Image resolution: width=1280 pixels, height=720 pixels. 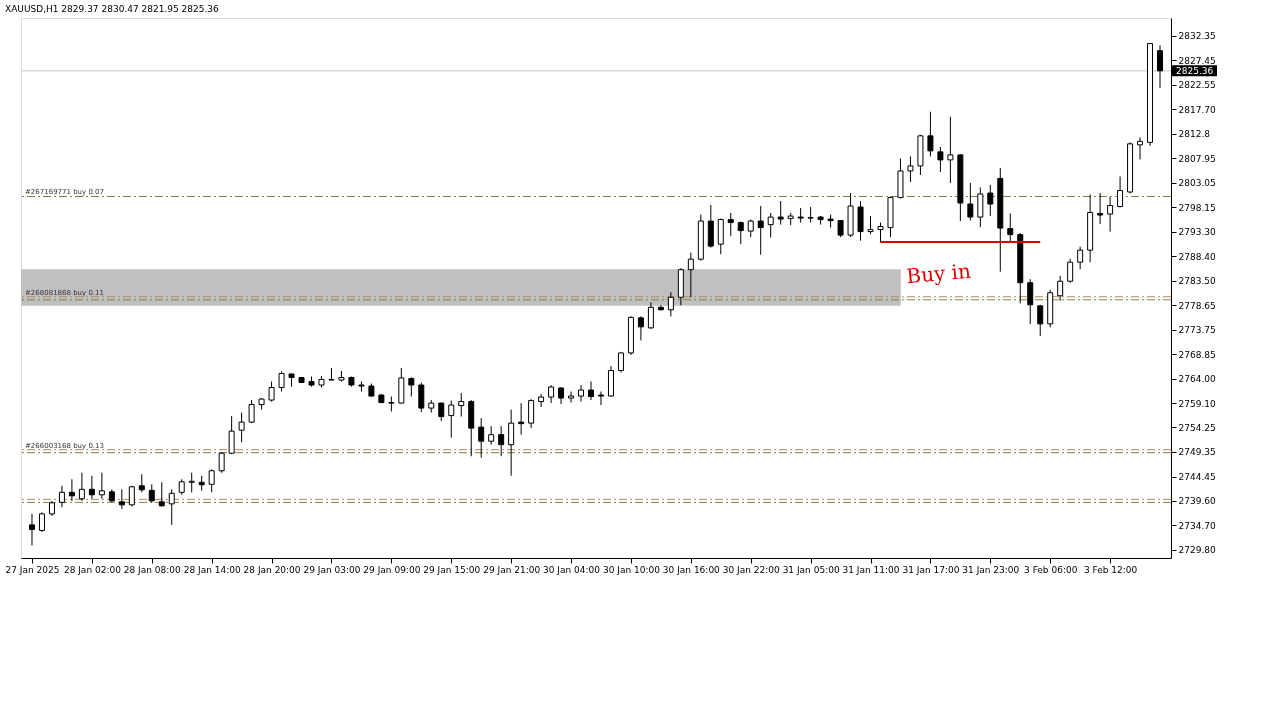 I want to click on y-tick-label: 2822.55, so click(x=1197, y=85).